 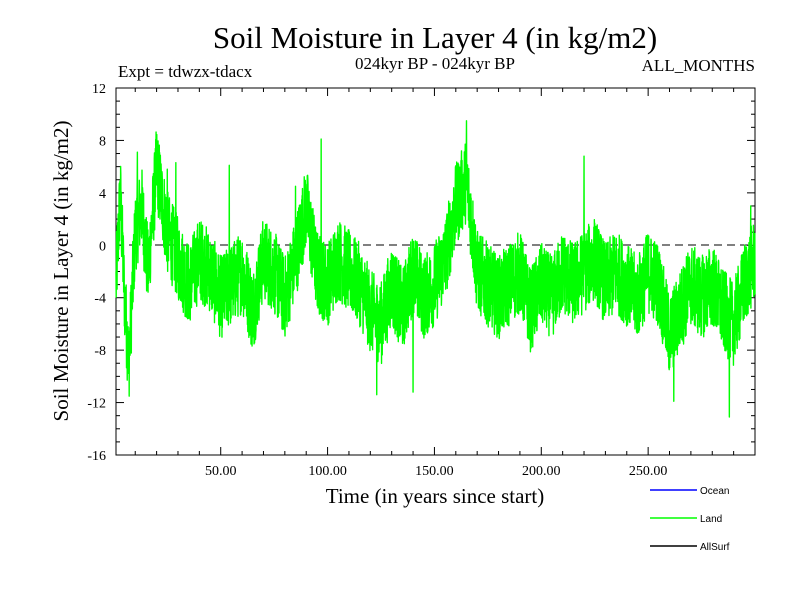 What do you see at coordinates (102, 194) in the screenshot?
I see `y-tick-label: 4` at bounding box center [102, 194].